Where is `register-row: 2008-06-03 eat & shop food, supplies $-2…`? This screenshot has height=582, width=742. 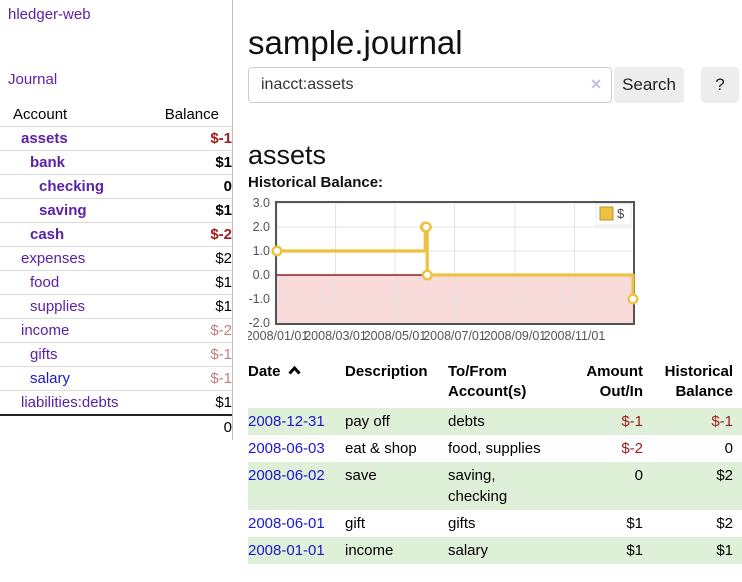
register-row: 2008-06-03 eat & shop food, supplies $-2… is located at coordinates (495, 448).